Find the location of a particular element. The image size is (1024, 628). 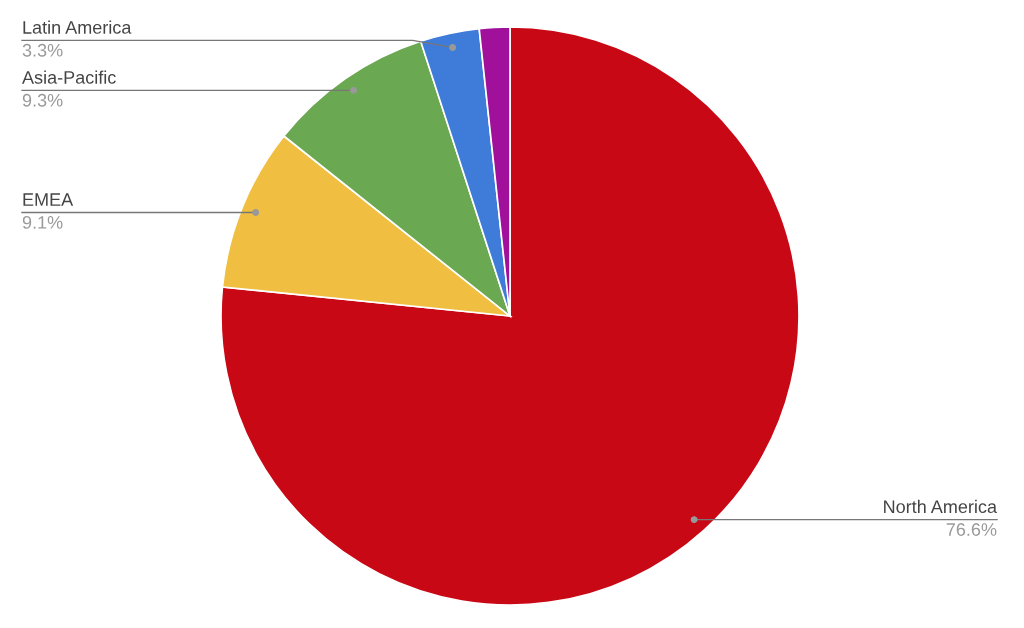

data-label: 9.3% is located at coordinates (42, 100).